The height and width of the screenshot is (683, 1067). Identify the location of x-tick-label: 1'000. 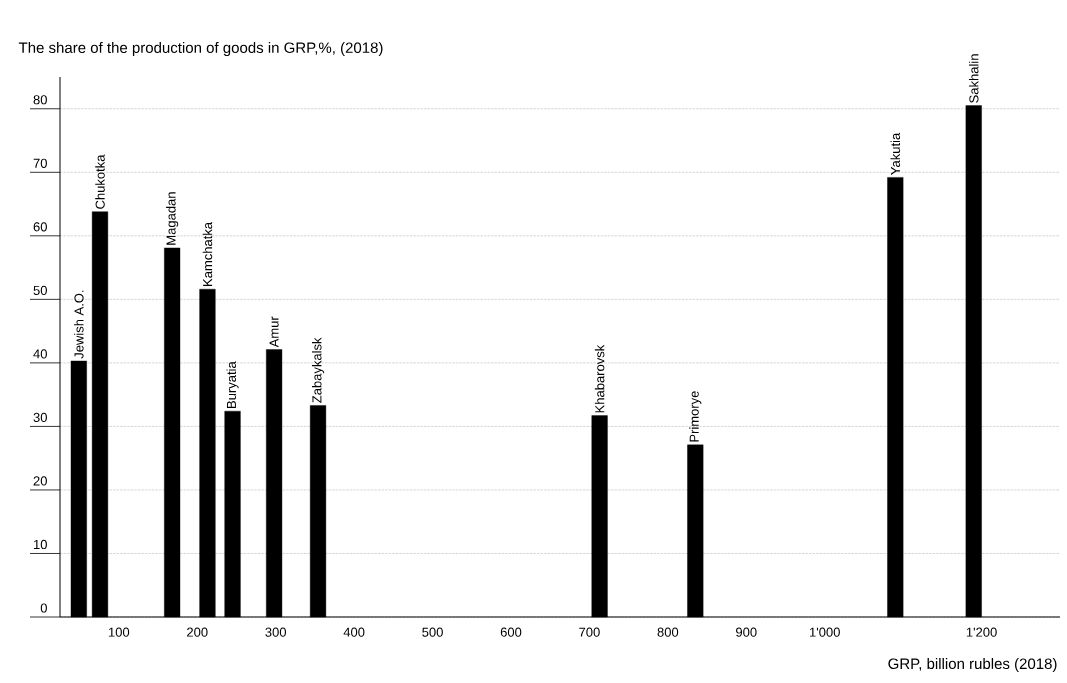
(824, 632).